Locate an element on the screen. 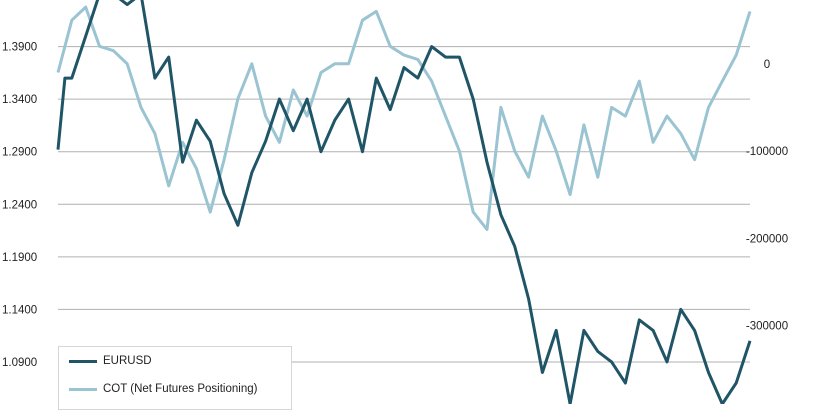 The image size is (817, 410). legend-item-cot: COT (Net Futures Positioning) is located at coordinates (163, 389).